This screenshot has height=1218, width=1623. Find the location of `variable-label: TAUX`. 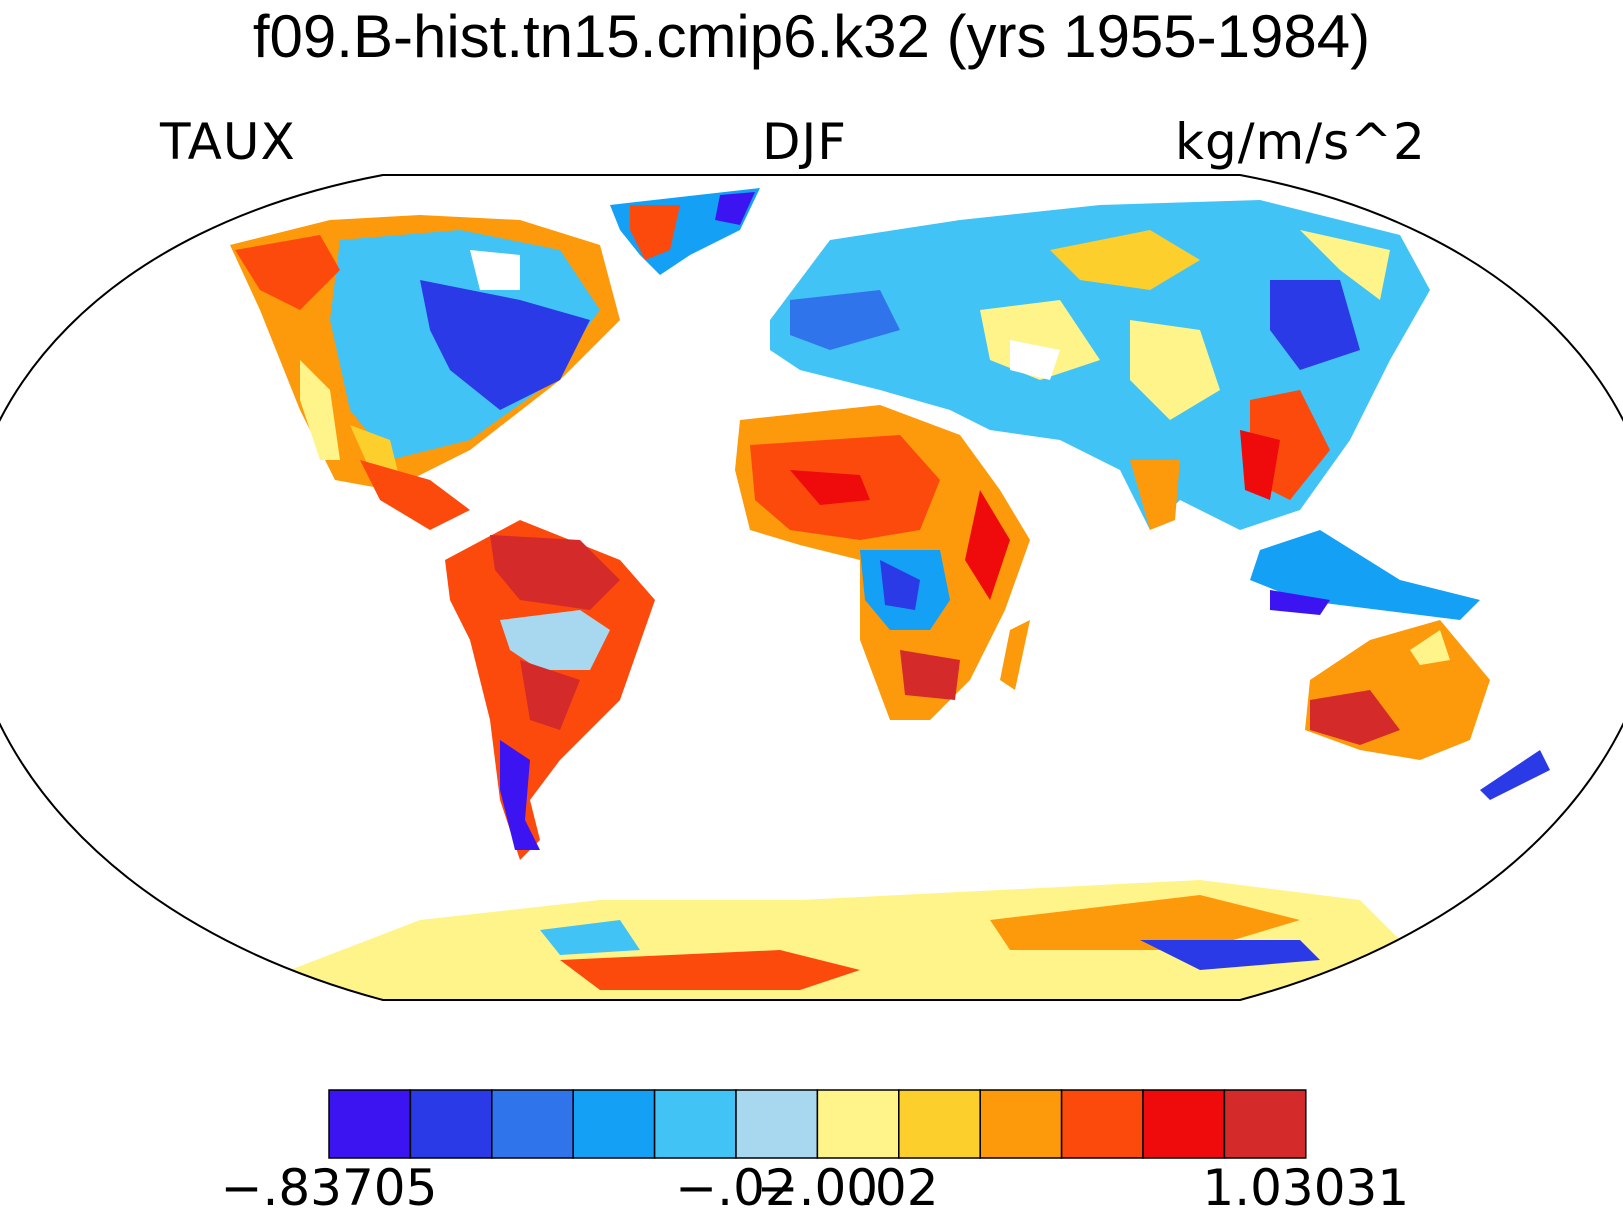

variable-label: TAUX is located at coordinates (228, 142).